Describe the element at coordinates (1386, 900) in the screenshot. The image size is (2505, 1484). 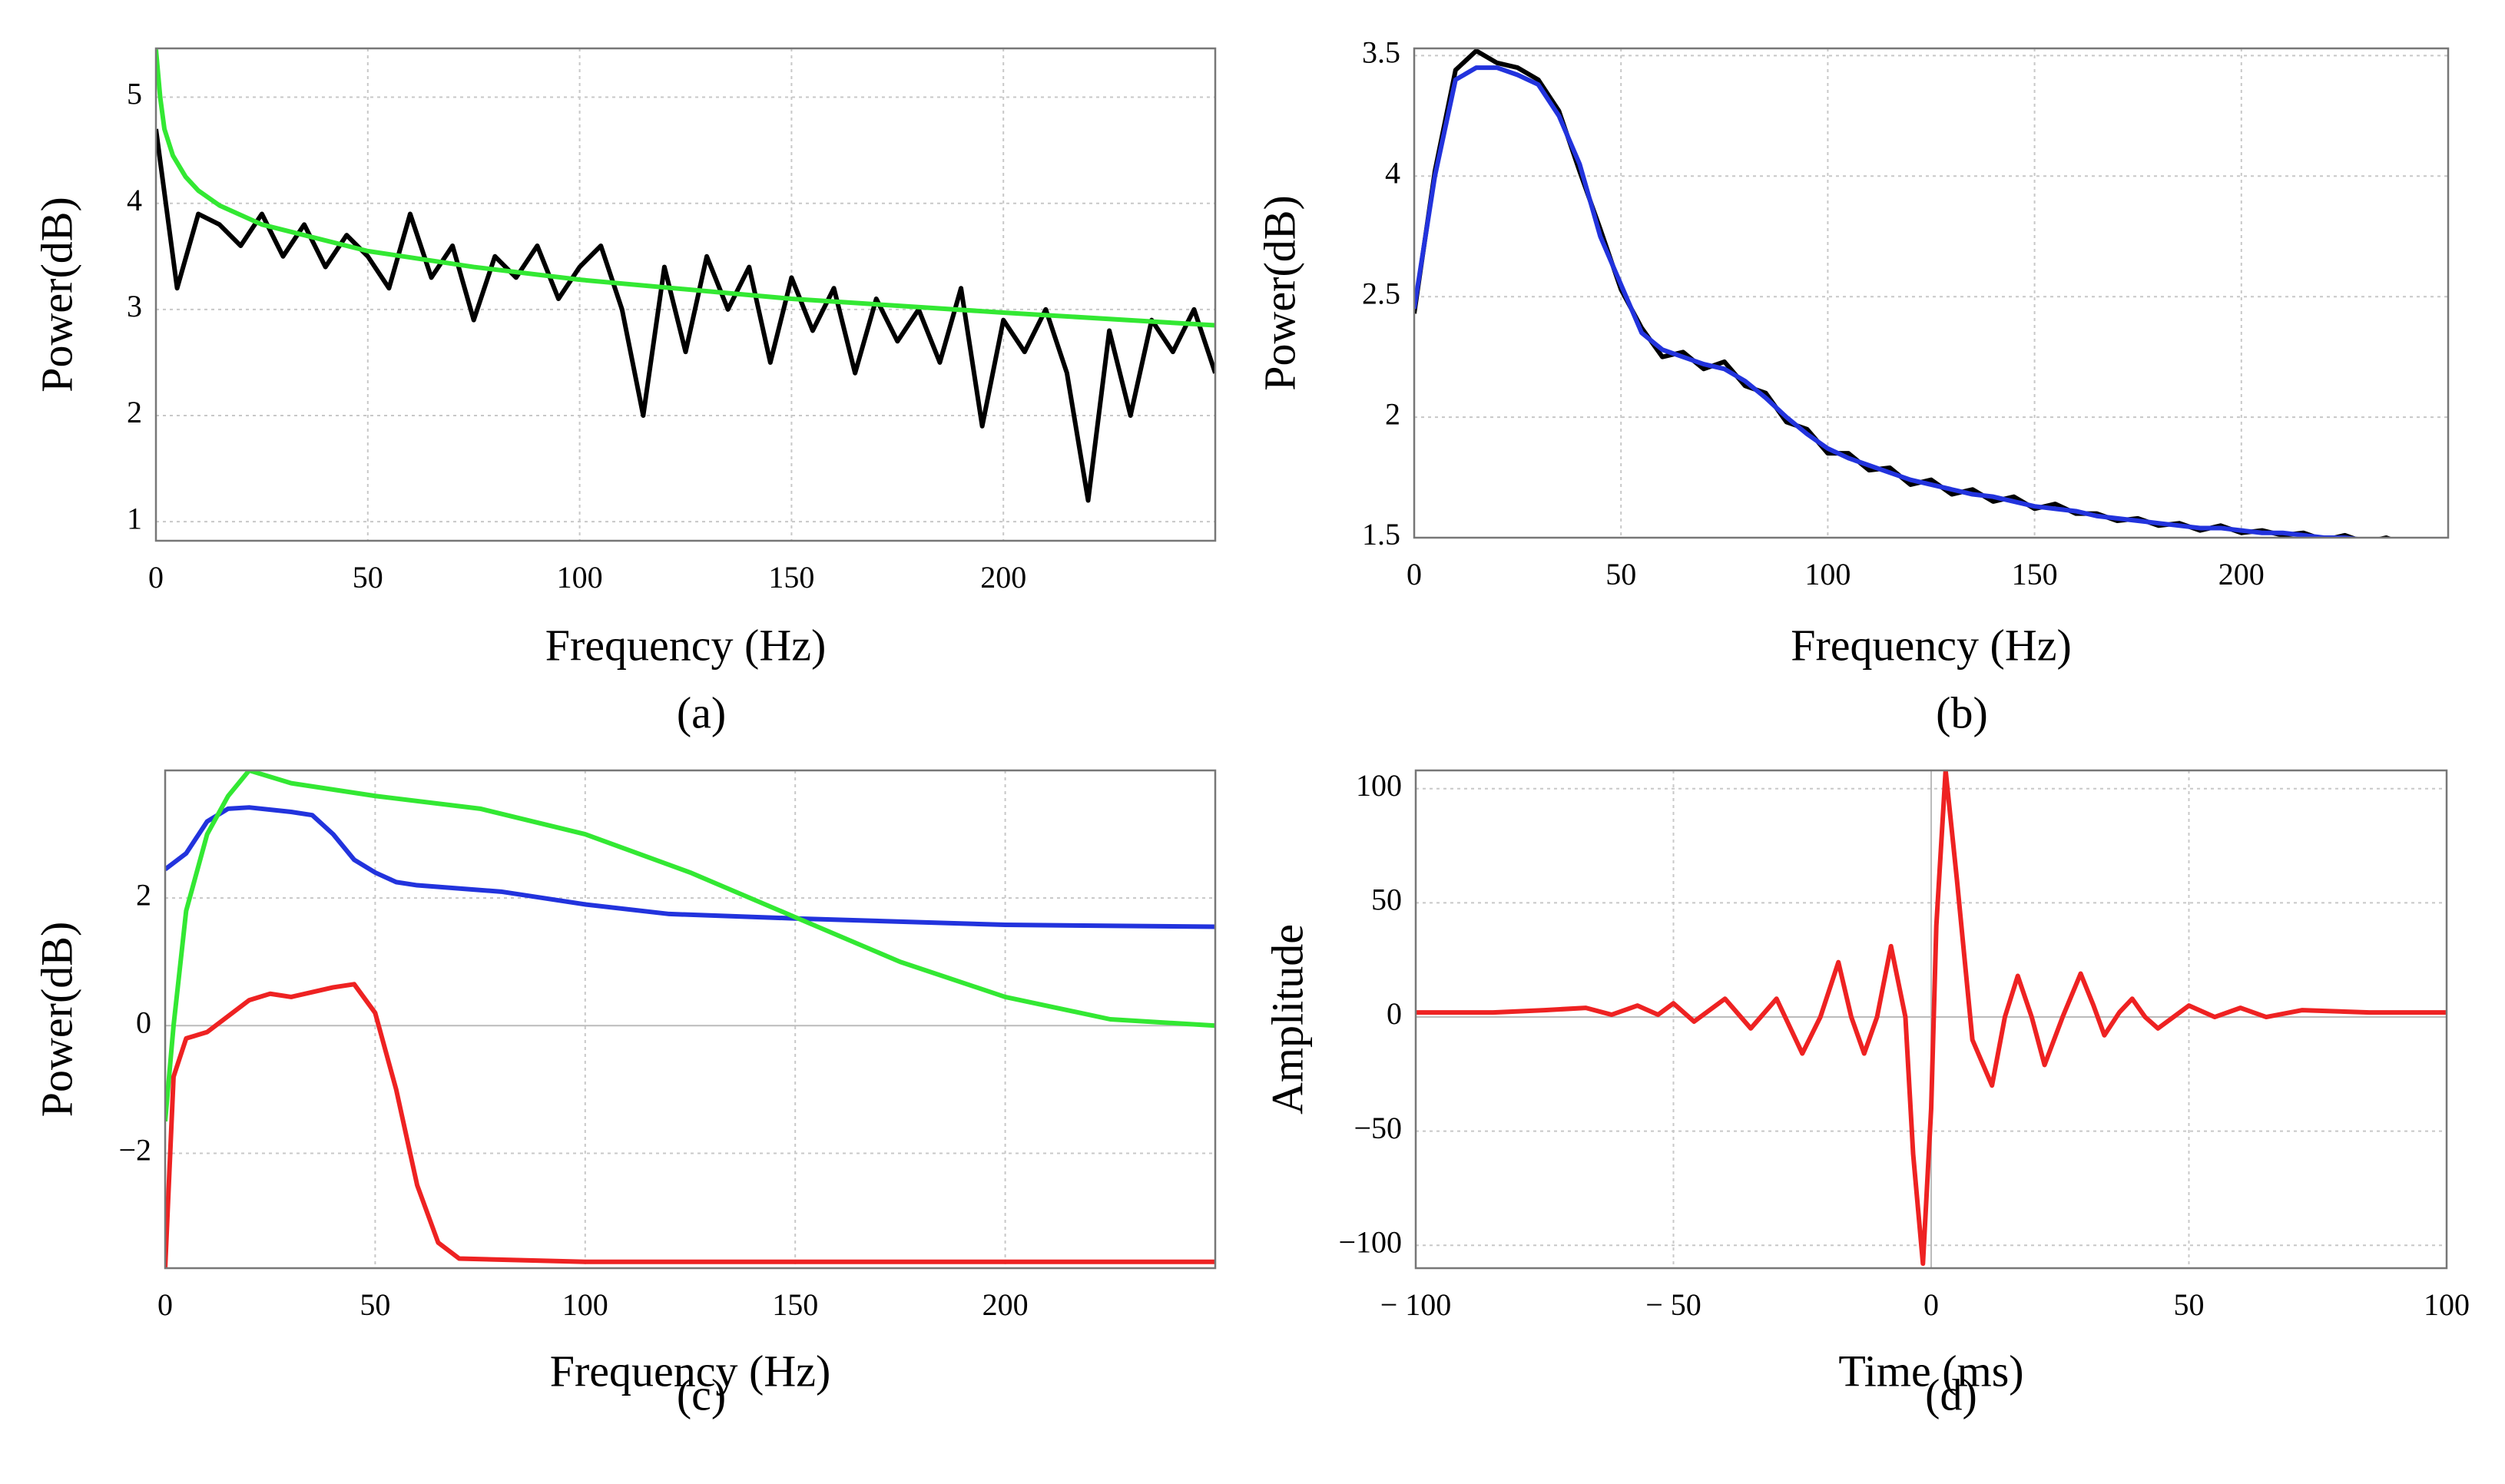
I see `y-tick-label: 50` at that location.